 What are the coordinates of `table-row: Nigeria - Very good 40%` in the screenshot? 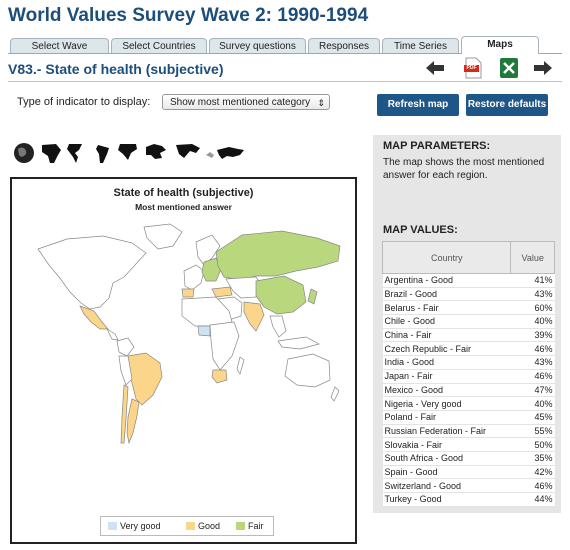 It's located at (468, 403).